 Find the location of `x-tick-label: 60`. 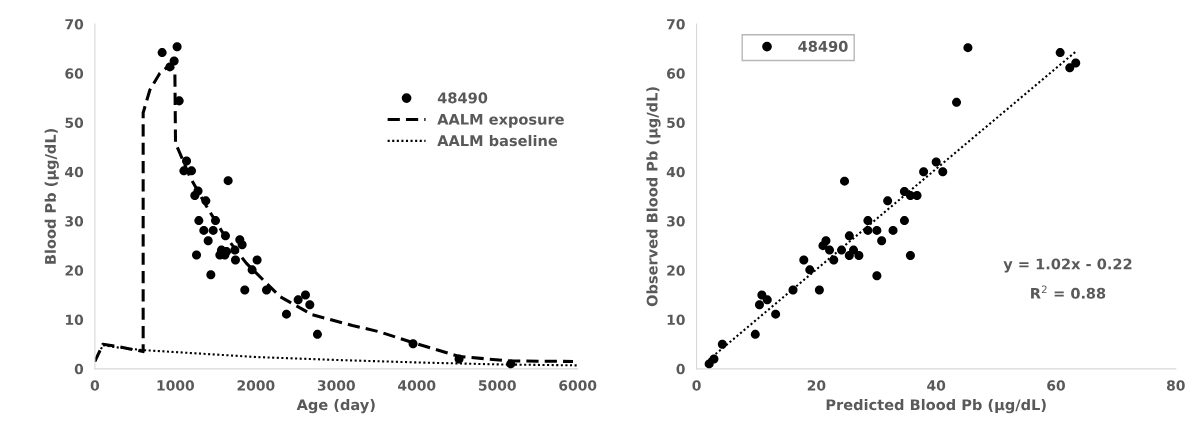

x-tick-label: 60 is located at coordinates (1056, 385).